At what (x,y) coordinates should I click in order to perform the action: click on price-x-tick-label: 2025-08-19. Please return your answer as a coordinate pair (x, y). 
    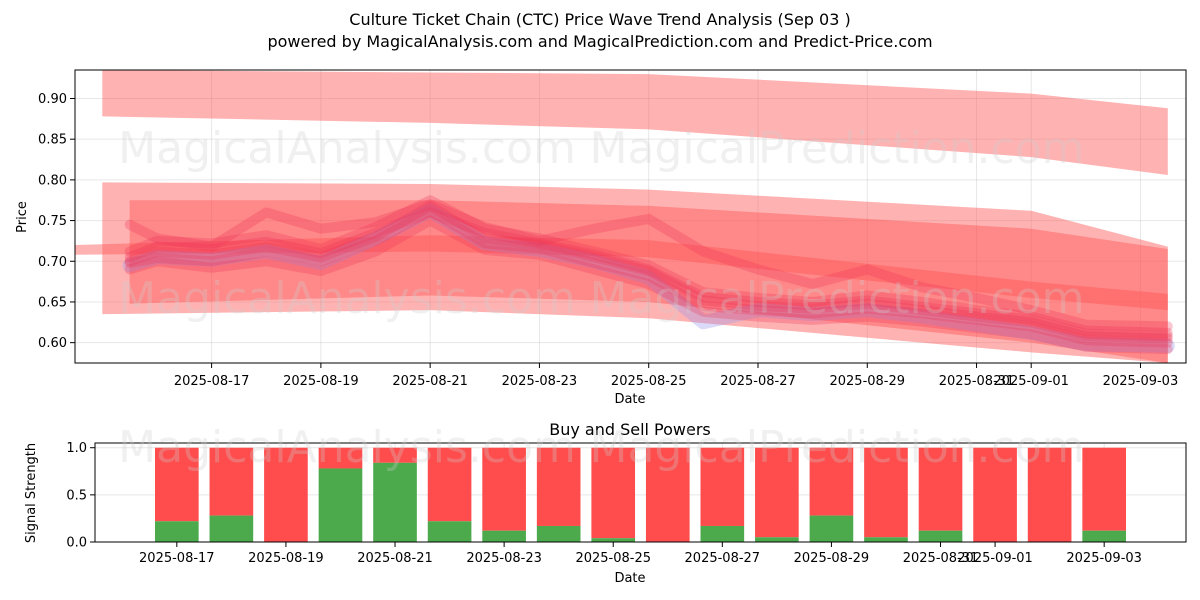
    Looking at the image, I should click on (321, 381).